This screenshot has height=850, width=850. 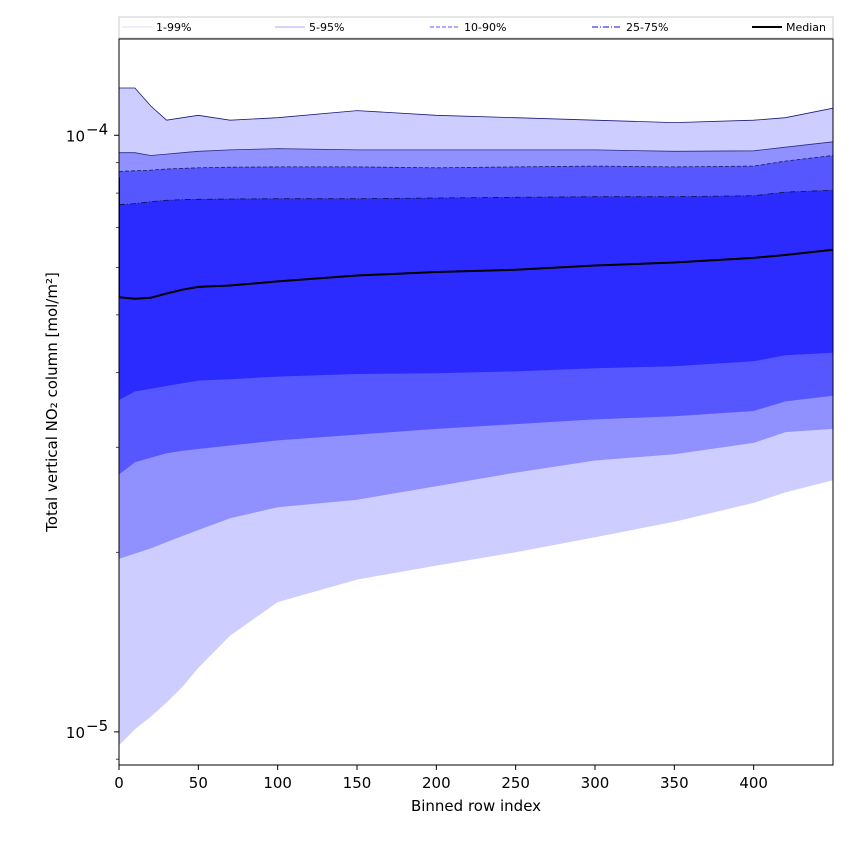 I want to click on legend-entry-label: 25-75%, so click(x=647, y=27).